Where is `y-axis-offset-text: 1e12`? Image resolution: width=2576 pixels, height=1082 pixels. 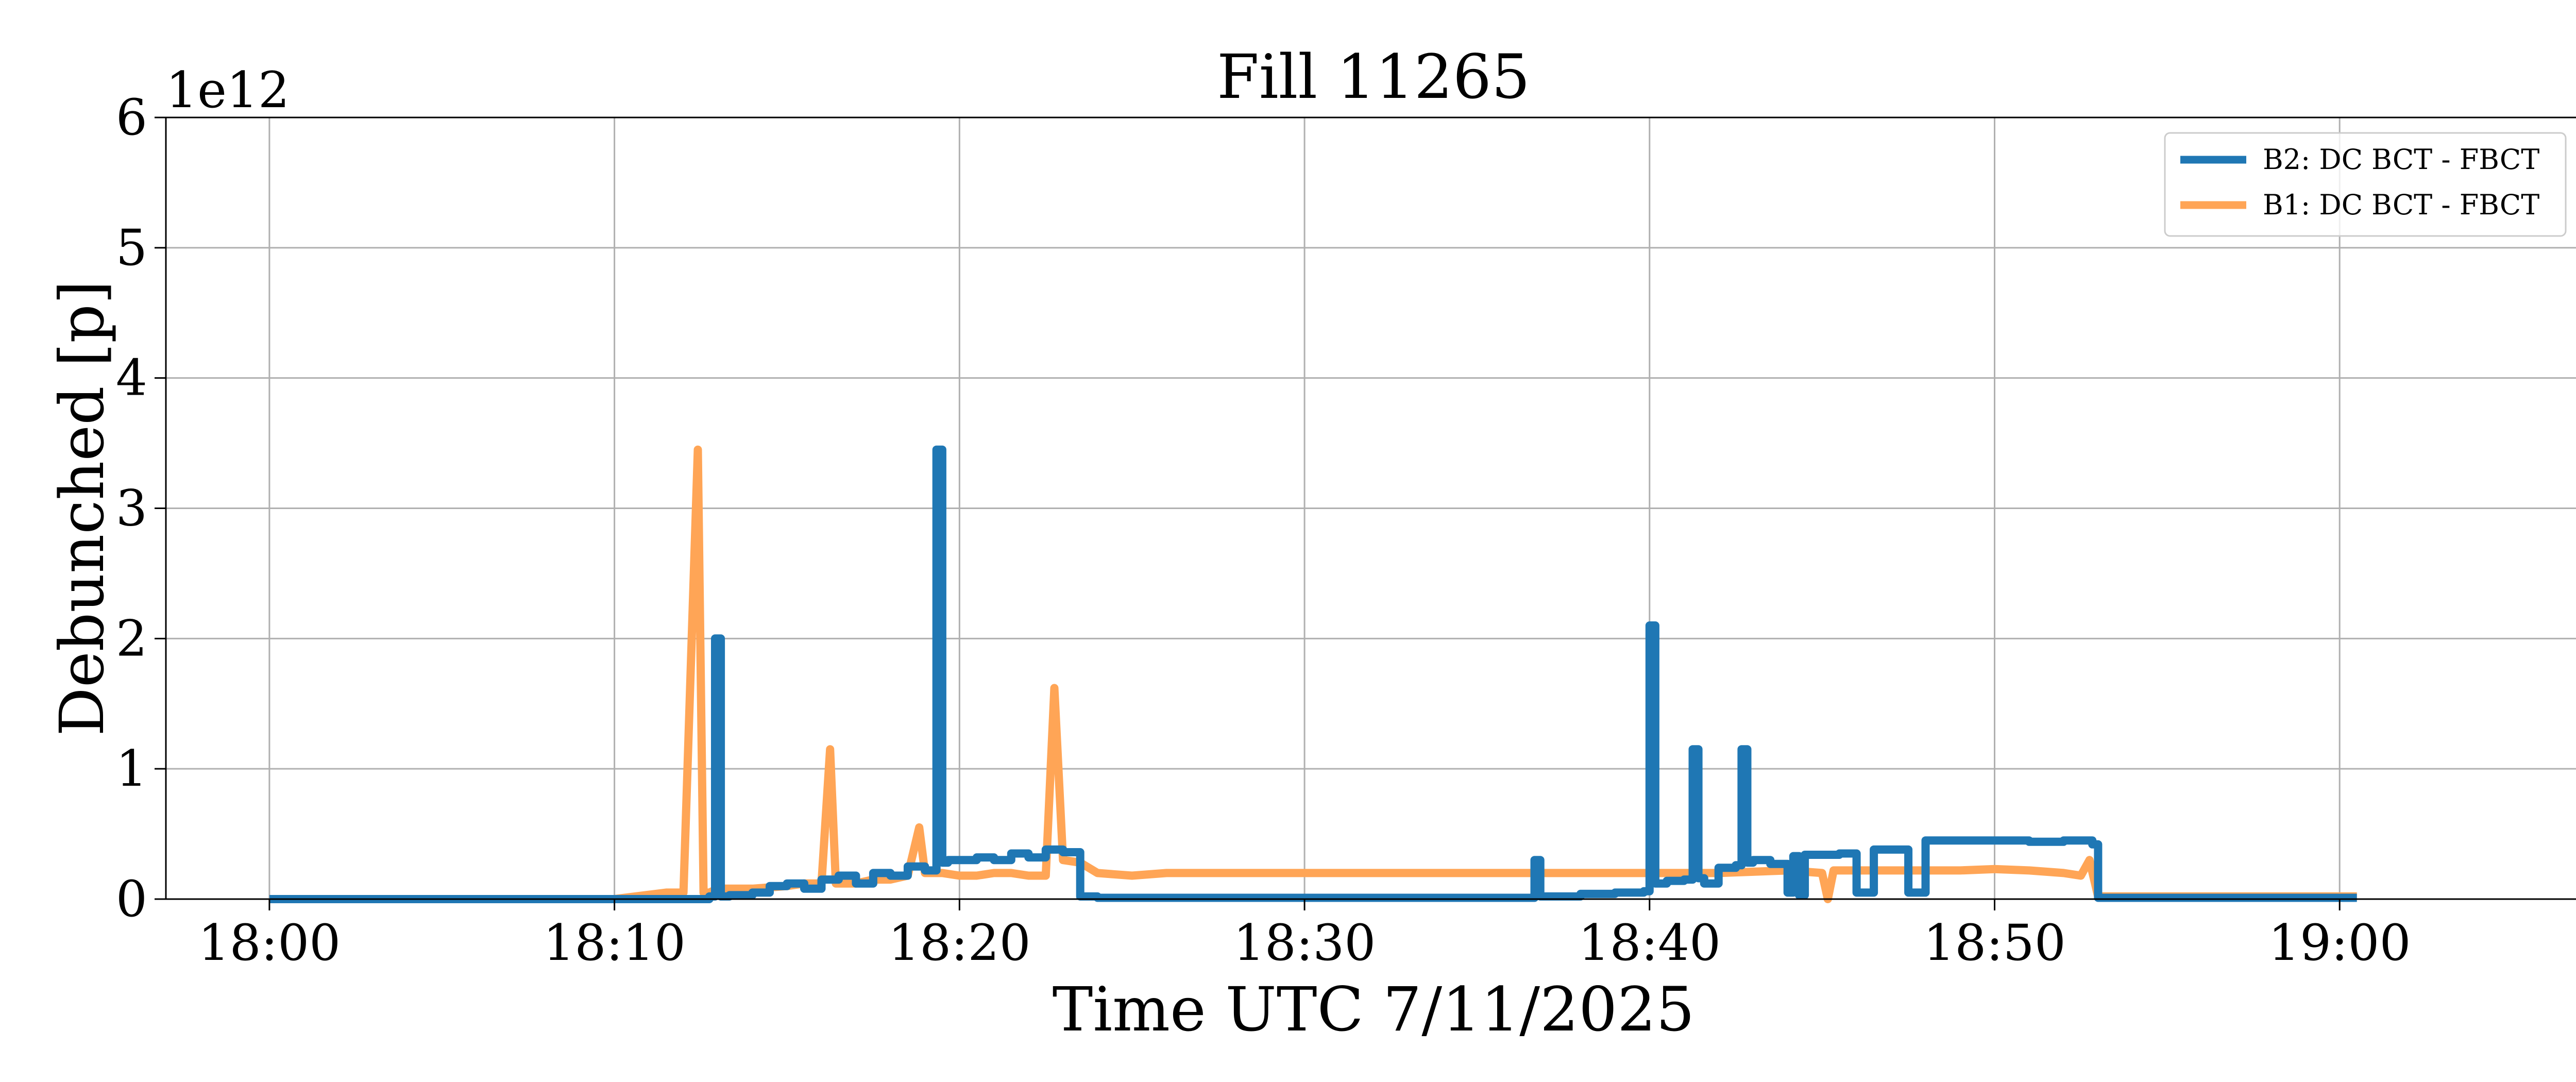 y-axis-offset-text: 1e12 is located at coordinates (228, 90).